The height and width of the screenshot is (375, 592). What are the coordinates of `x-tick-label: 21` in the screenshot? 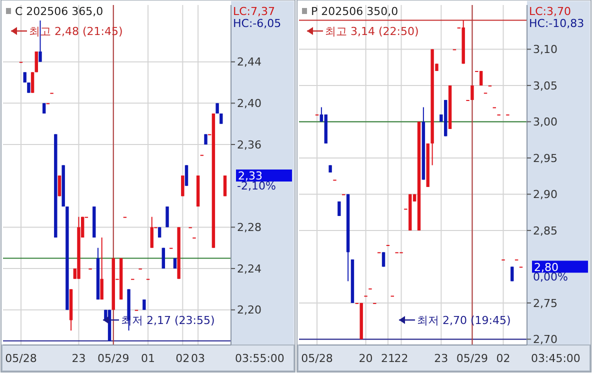 It's located at (387, 358).